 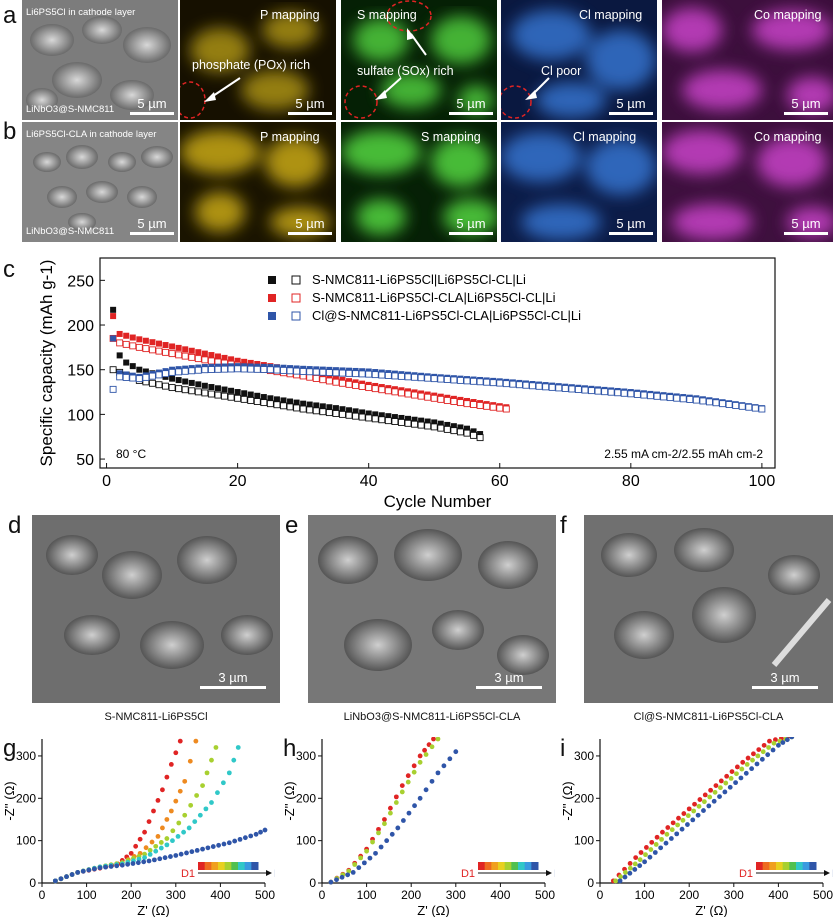 I want to click on y-axis-label: -Z'' (Ω), so click(x=289, y=800).